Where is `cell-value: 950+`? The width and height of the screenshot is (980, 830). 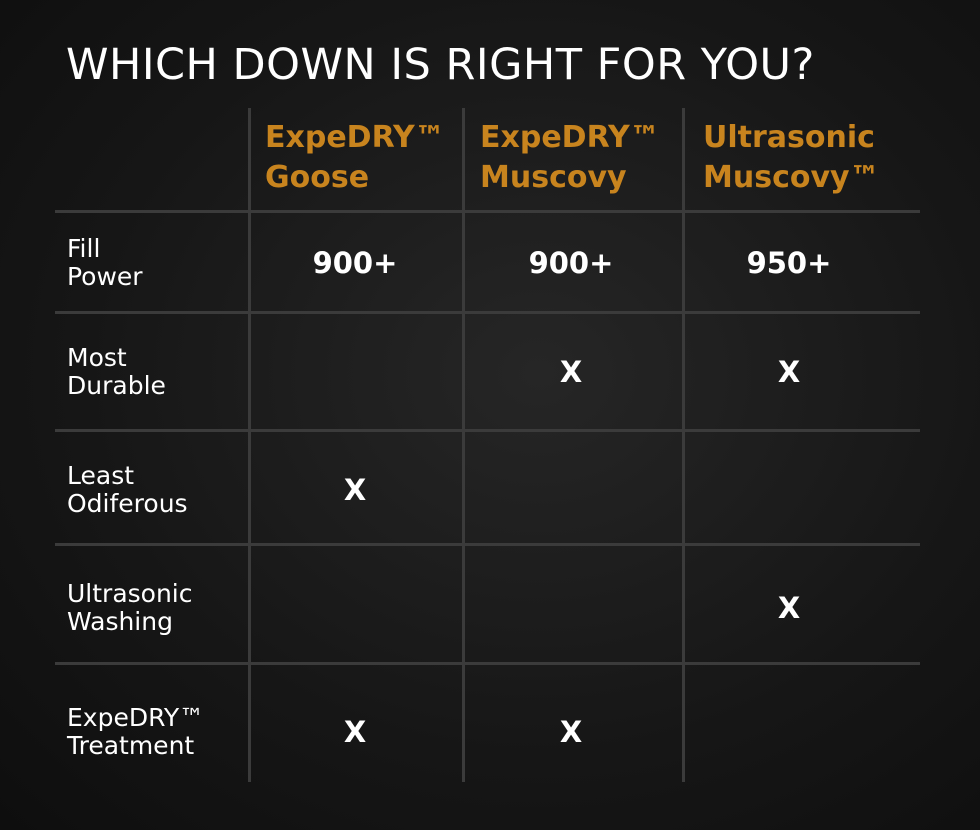 cell-value: 950+ is located at coordinates (789, 263).